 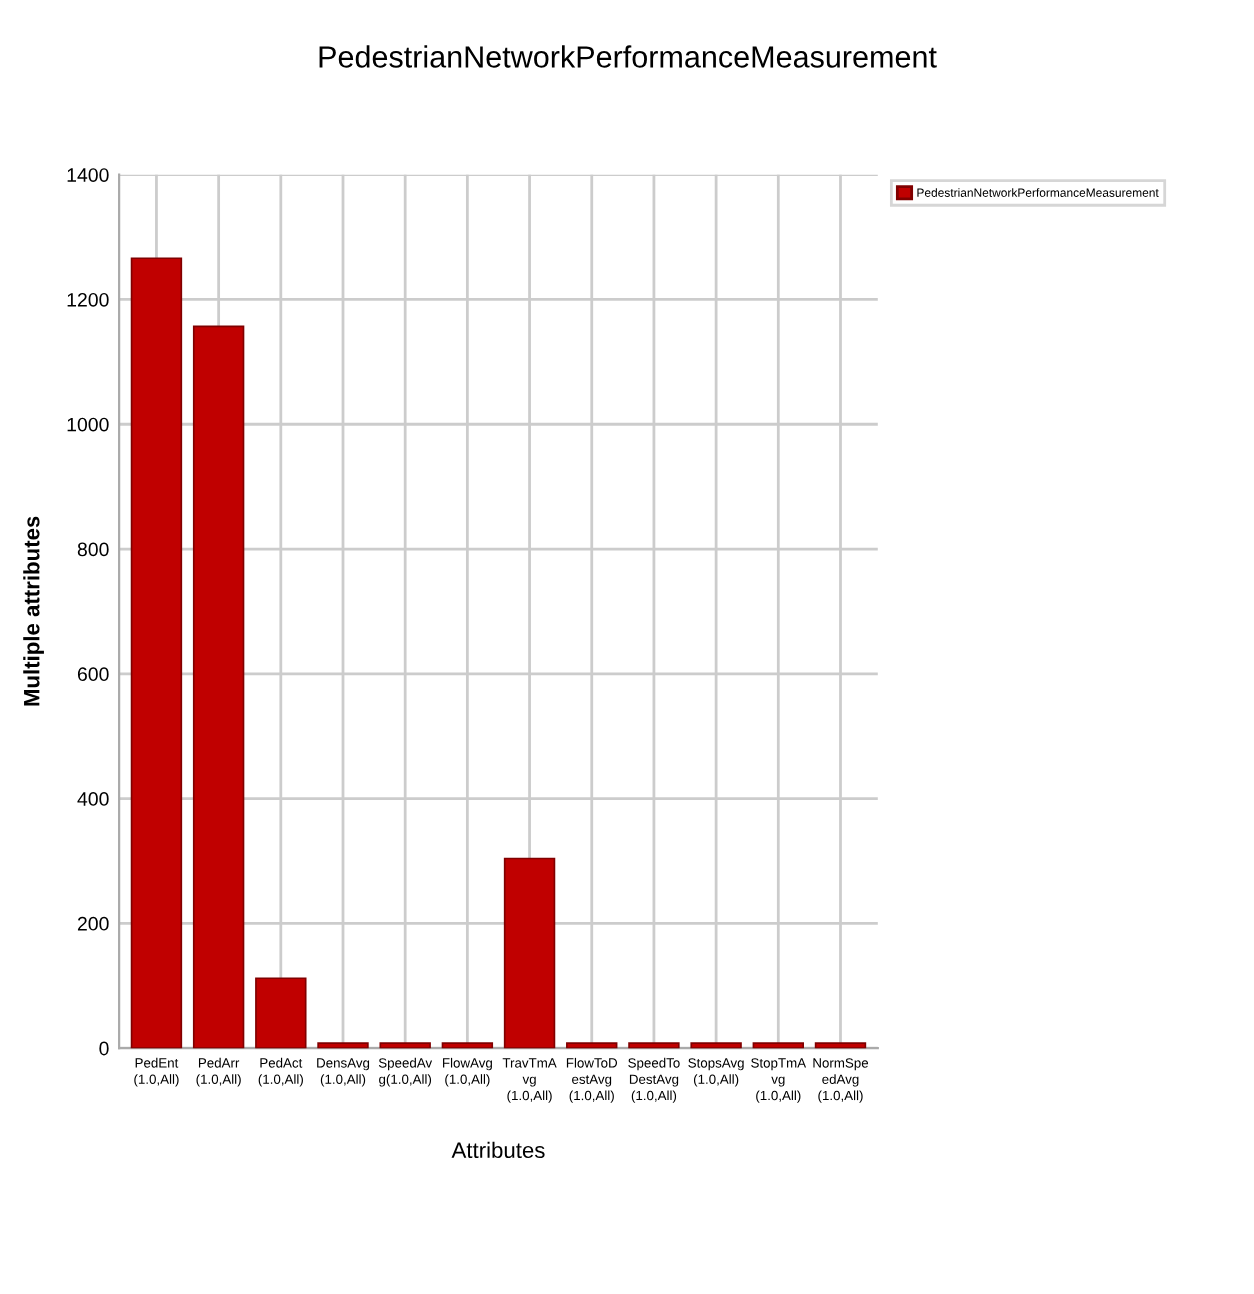 I want to click on y-tick-label: 800, so click(x=93, y=549).